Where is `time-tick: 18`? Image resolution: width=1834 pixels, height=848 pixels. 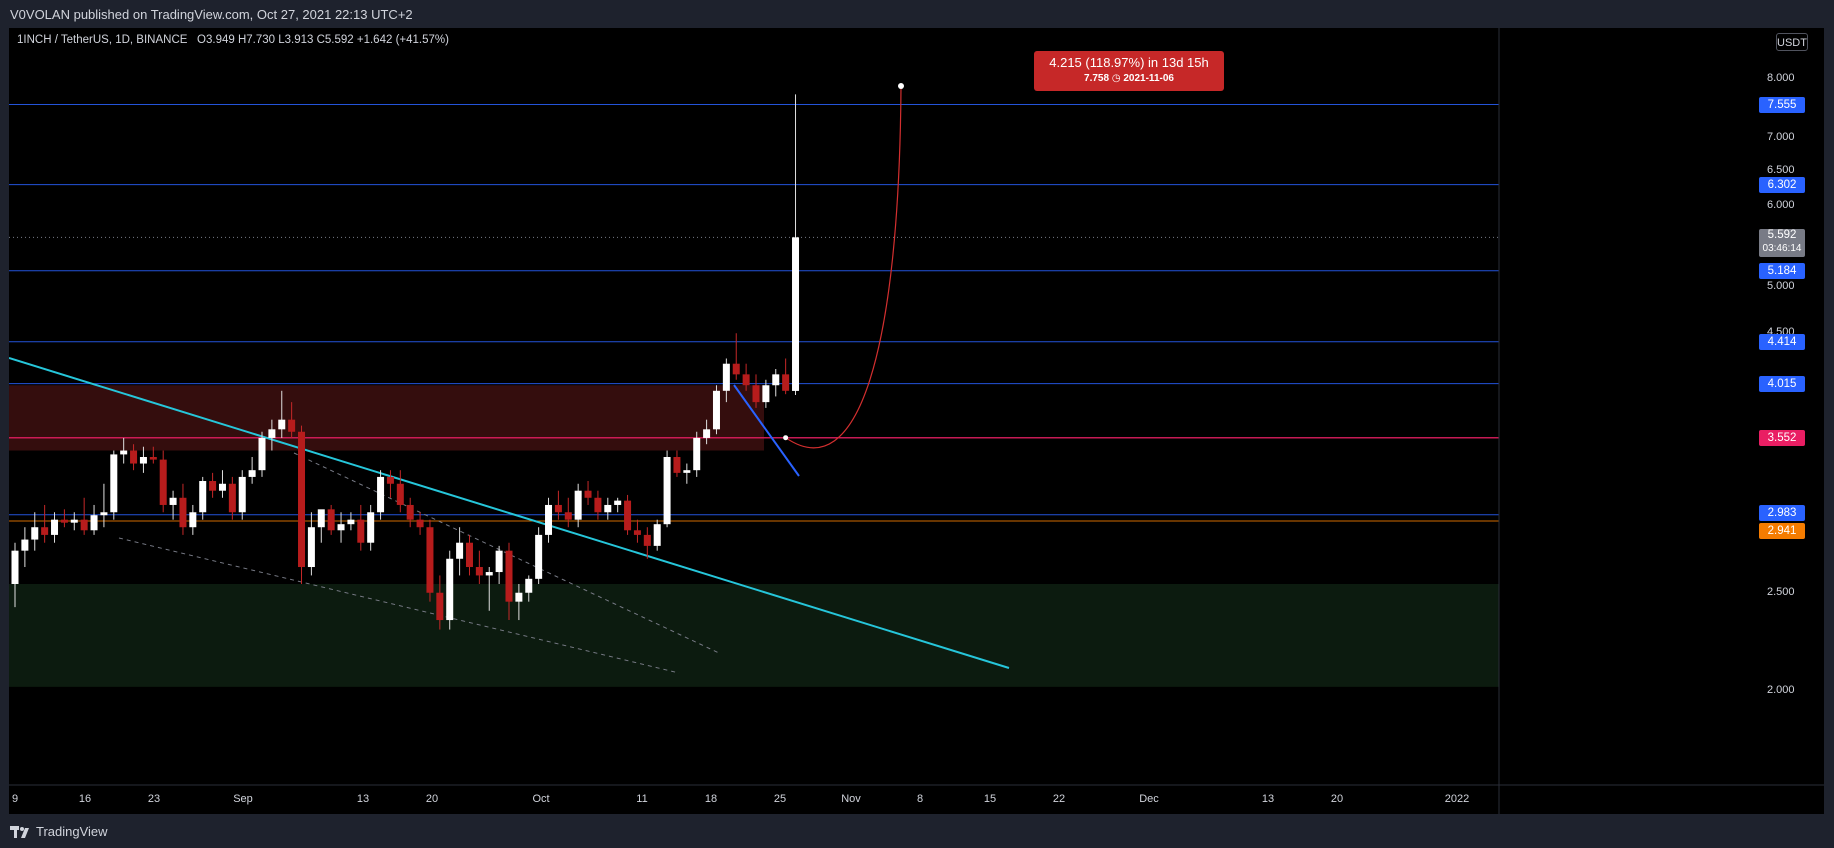
time-tick: 18 is located at coordinates (711, 799).